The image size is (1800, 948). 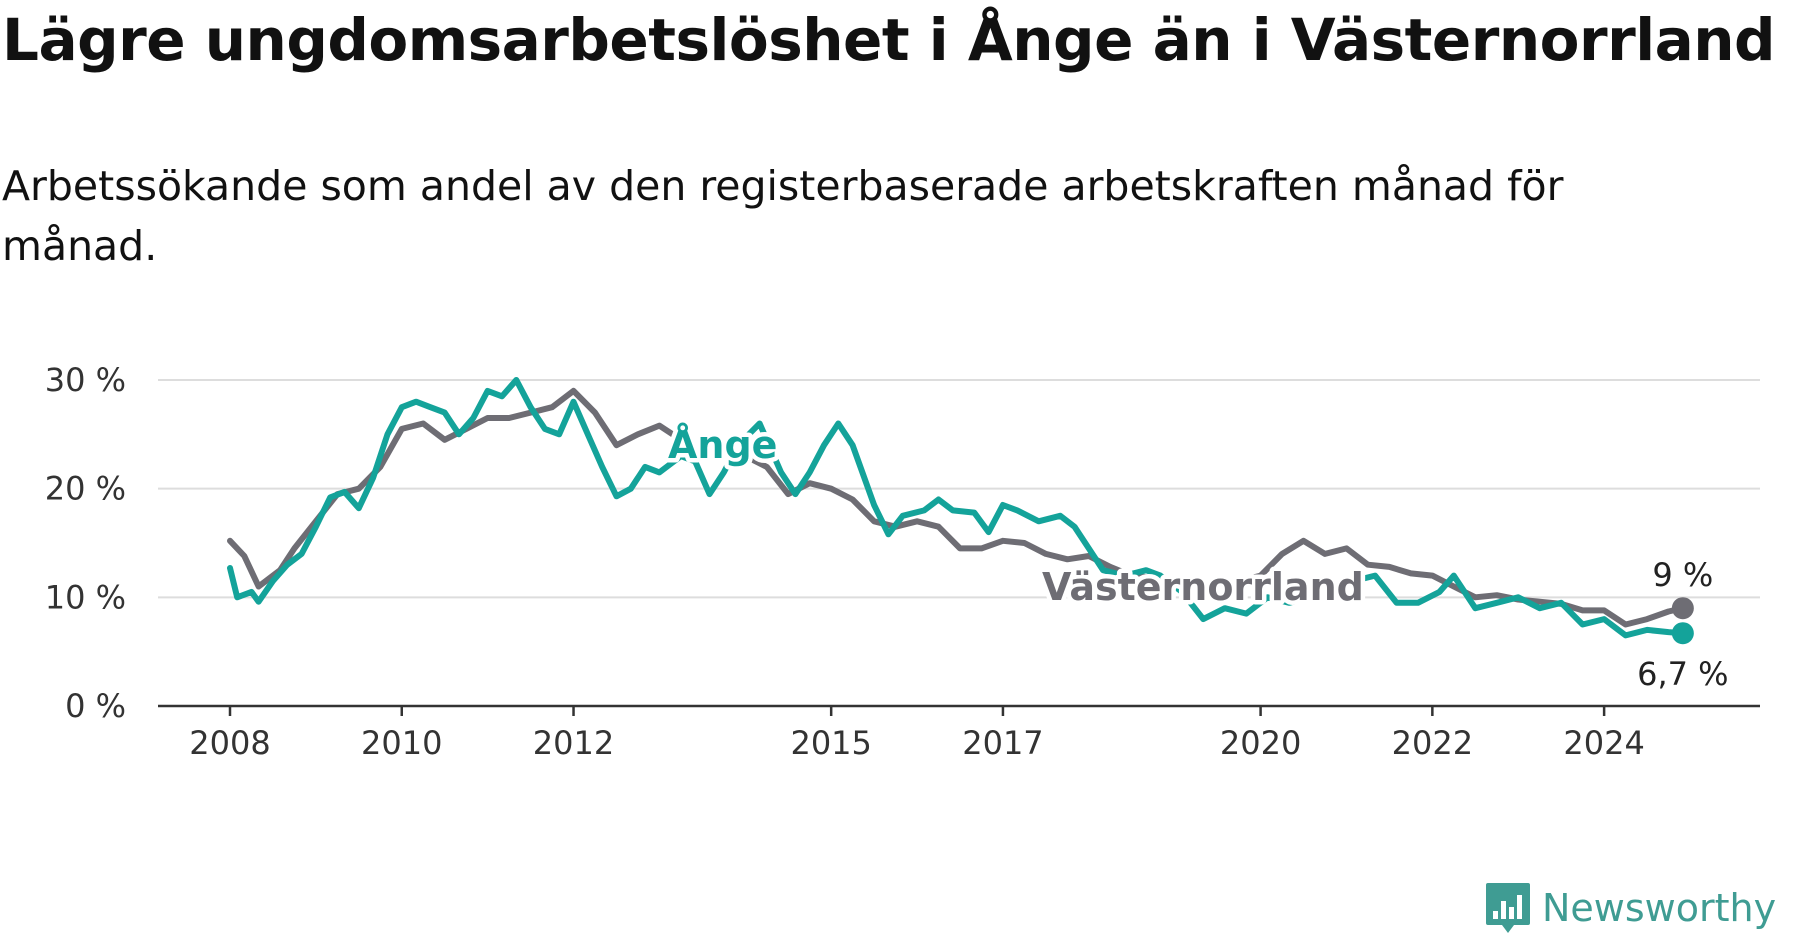 What do you see at coordinates (85, 597) in the screenshot?
I see `y-tick-label: 10 %` at bounding box center [85, 597].